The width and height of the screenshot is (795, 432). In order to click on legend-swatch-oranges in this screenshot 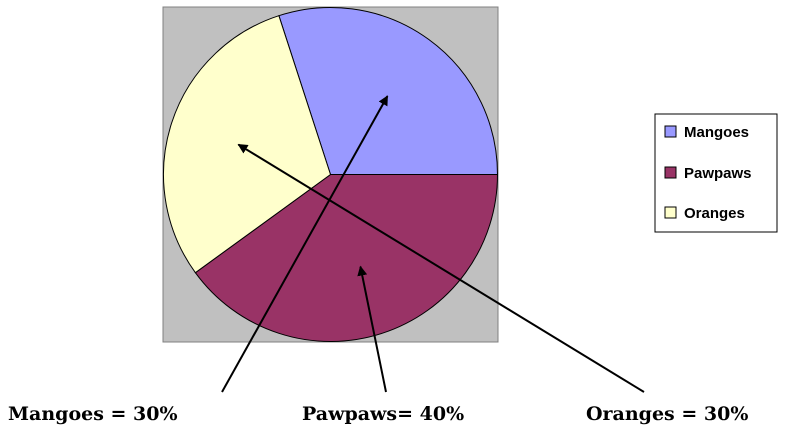, I will do `click(670, 212)`.